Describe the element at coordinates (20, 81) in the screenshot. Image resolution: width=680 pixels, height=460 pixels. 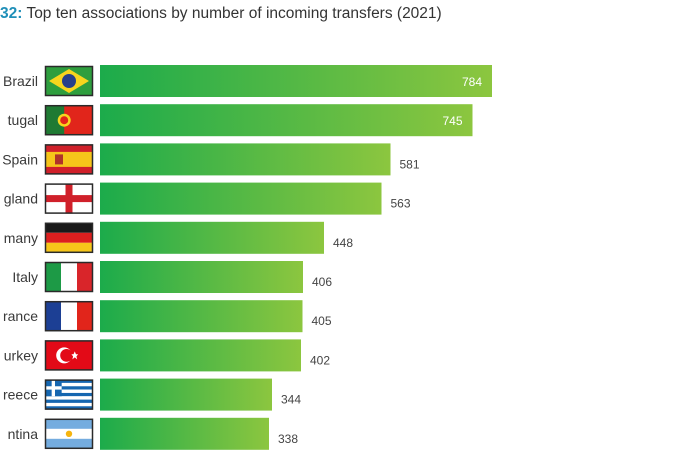
I see `category-label: Brazil` at that location.